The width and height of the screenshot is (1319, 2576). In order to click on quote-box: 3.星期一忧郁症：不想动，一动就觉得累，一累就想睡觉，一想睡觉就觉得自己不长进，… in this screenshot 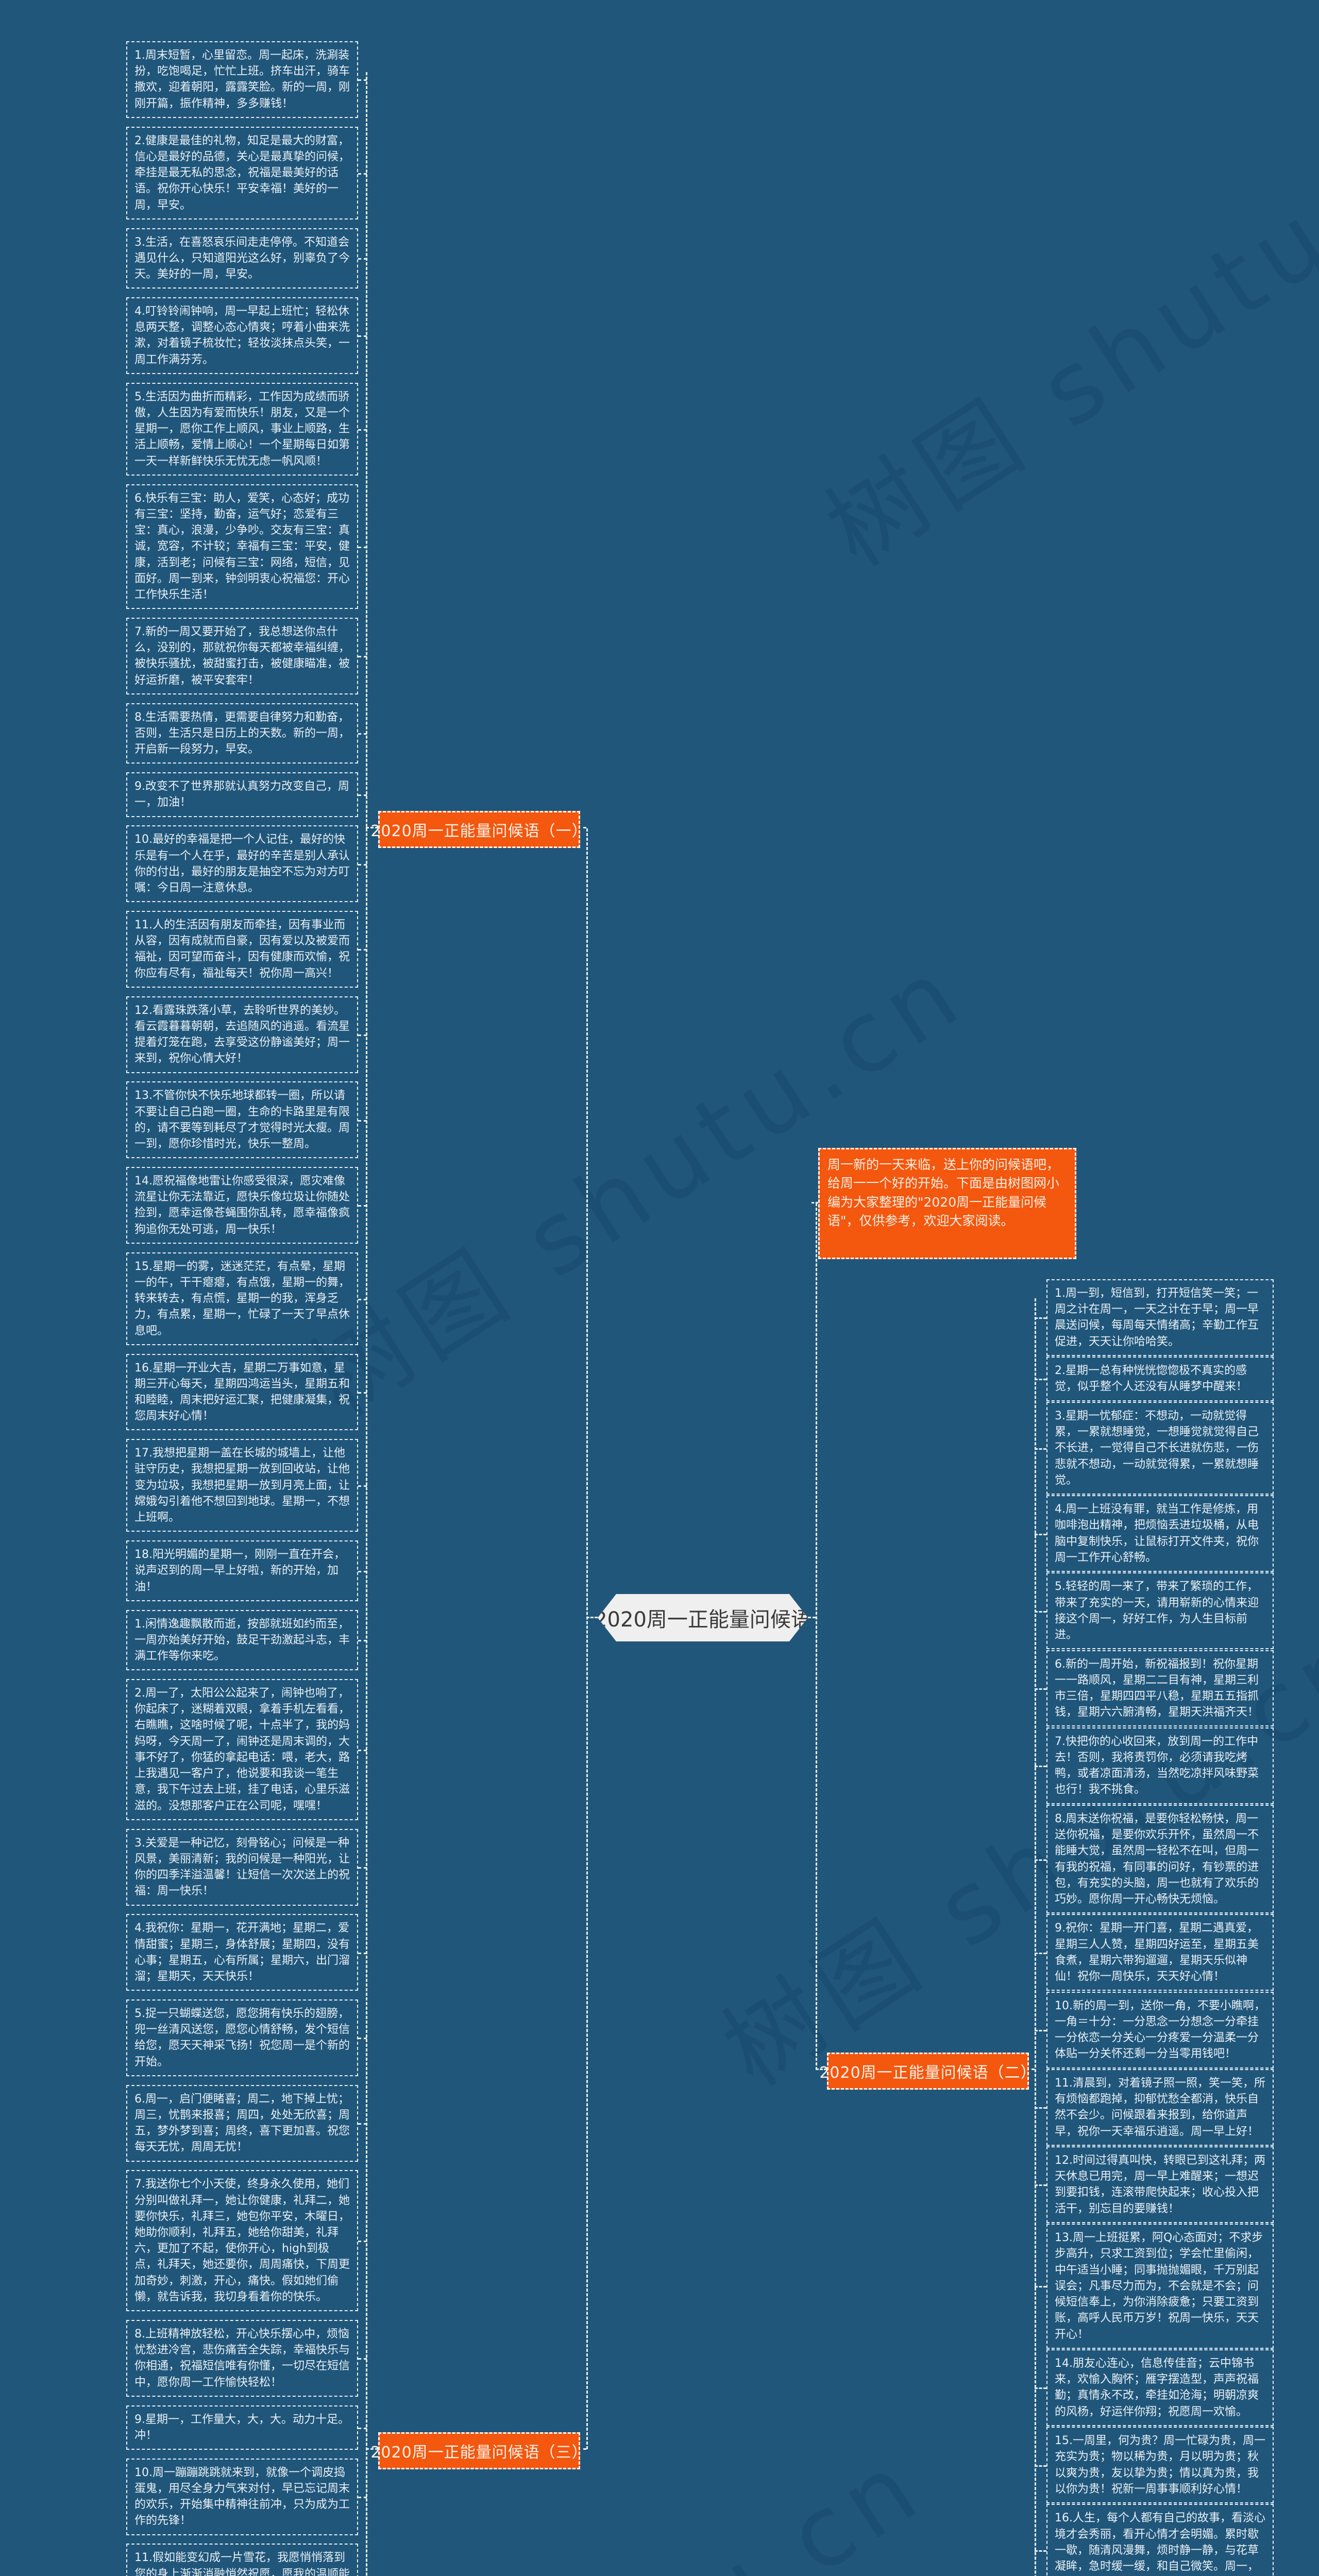, I will do `click(1154, 1448)`.